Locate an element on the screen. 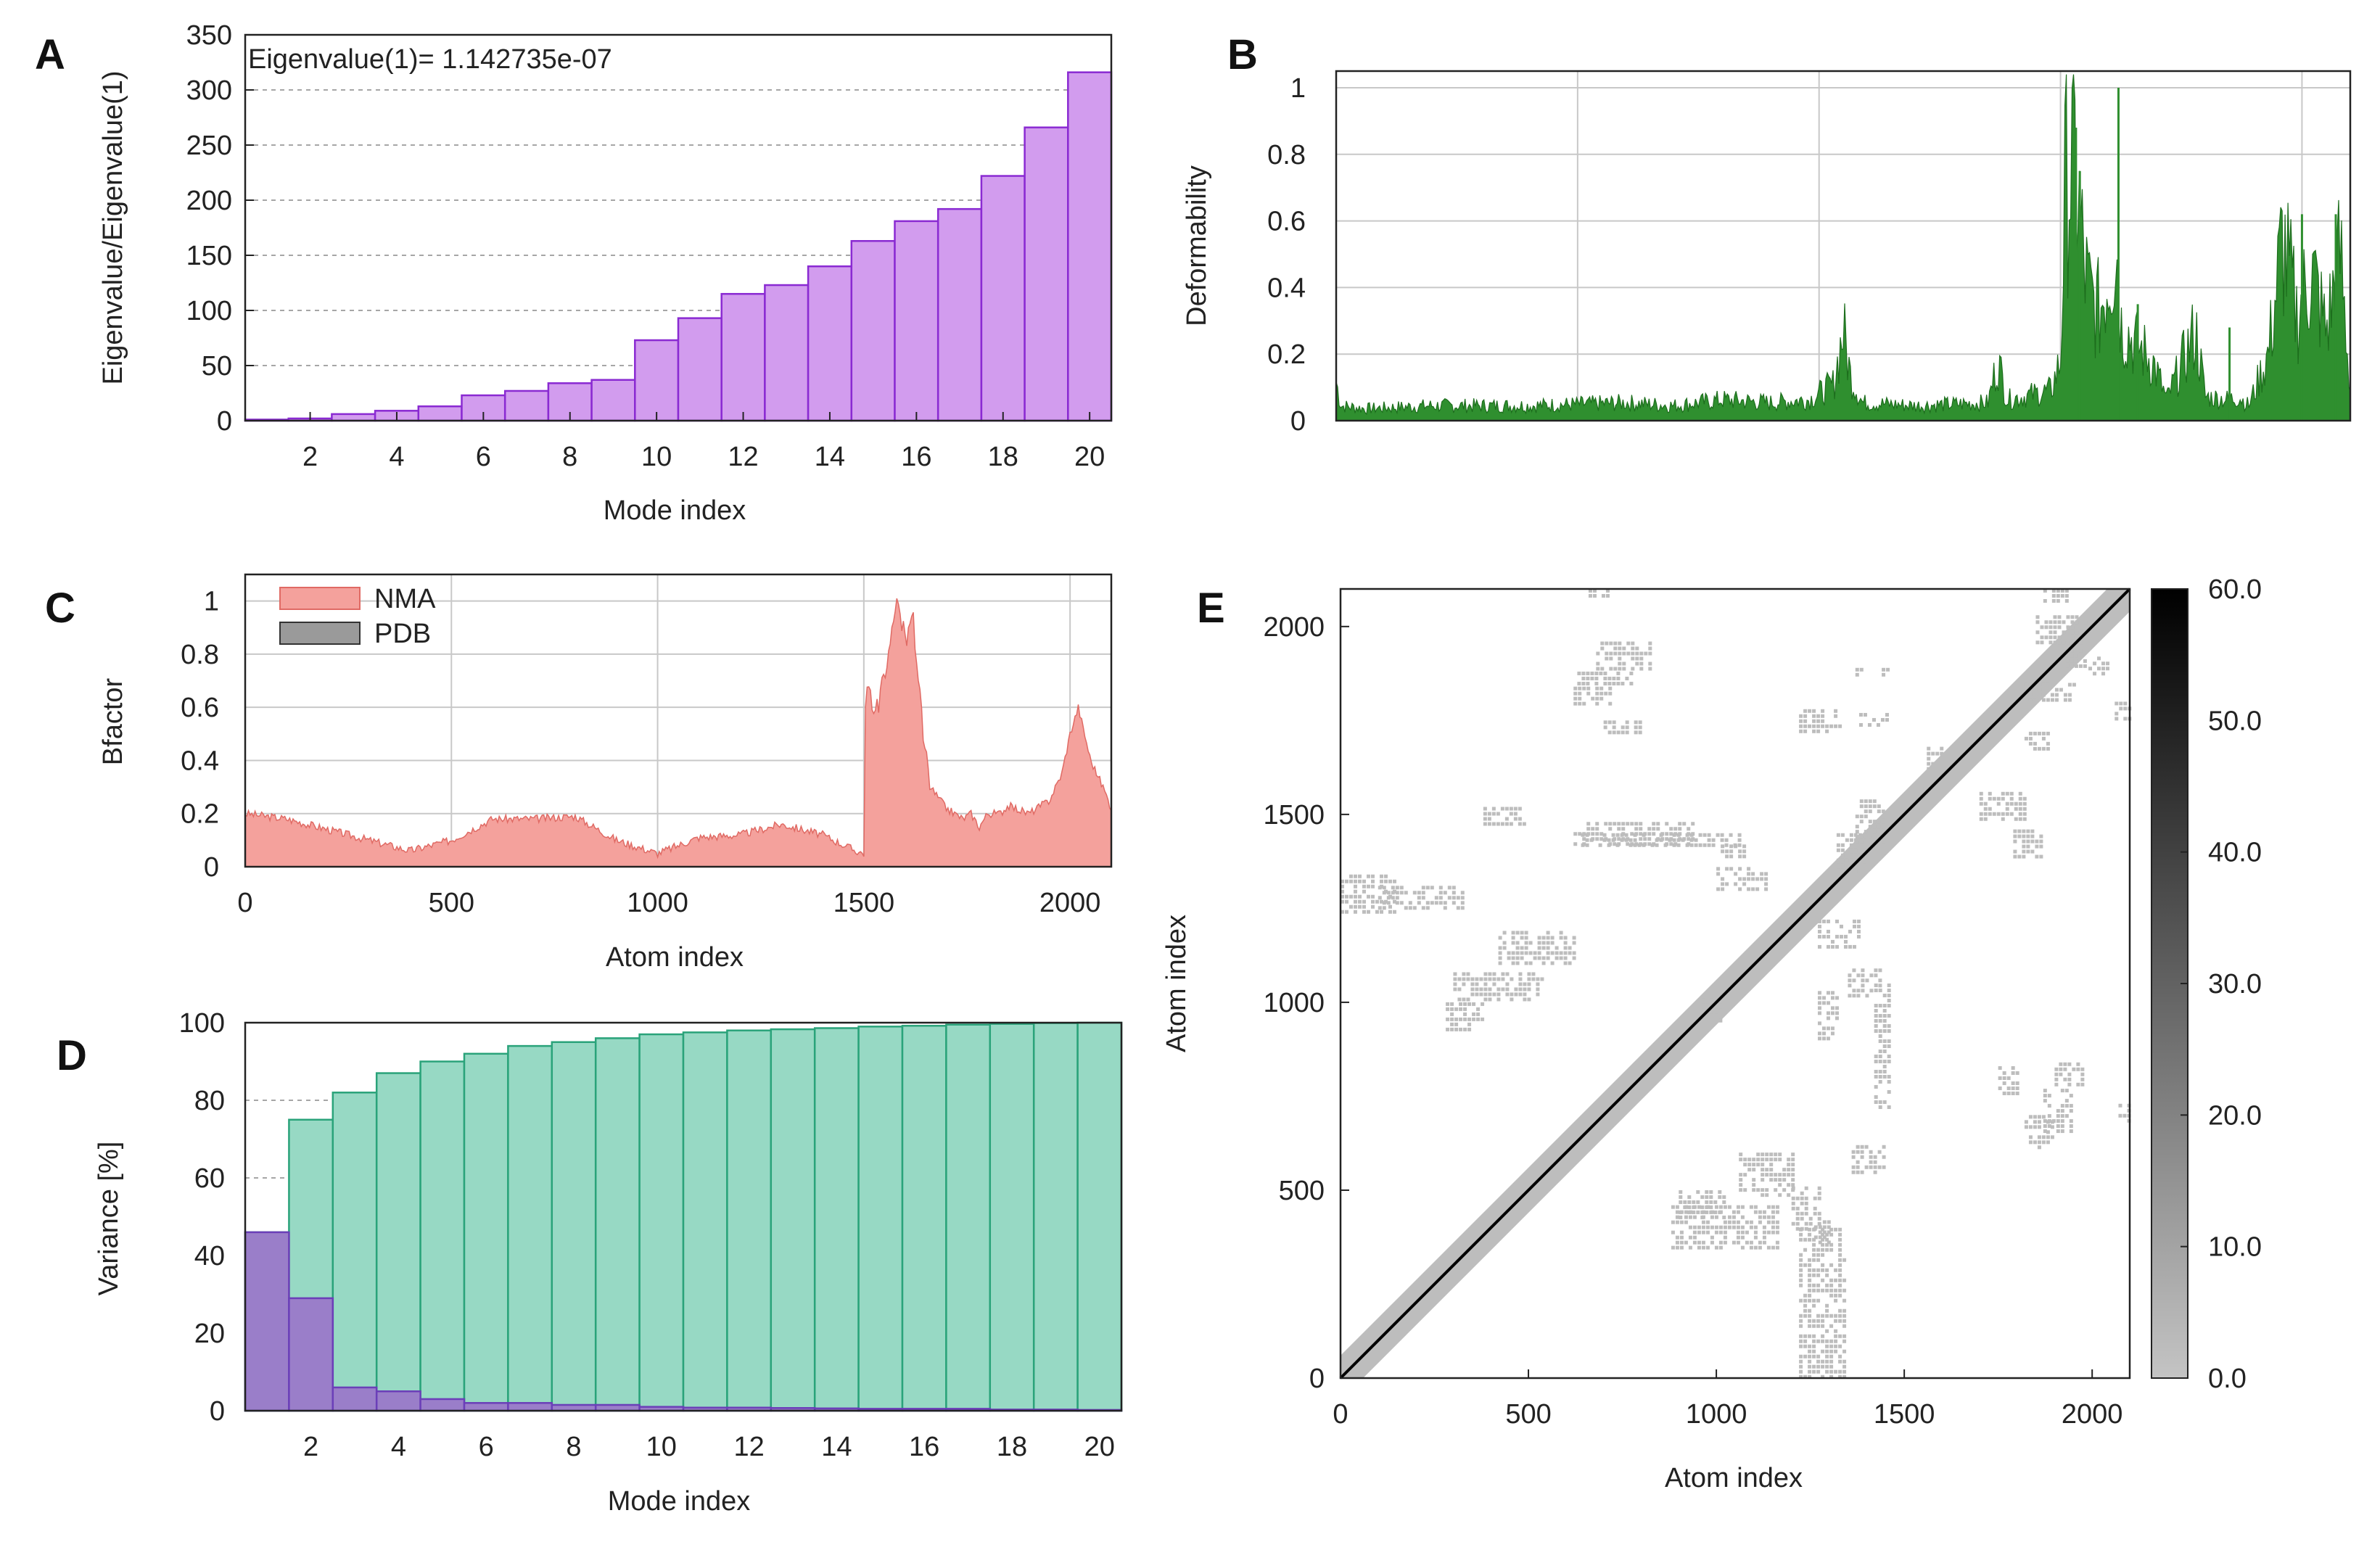 The width and height of the screenshot is (2380, 1542). panel-E-xtick-label: 0 is located at coordinates (1340, 1414).